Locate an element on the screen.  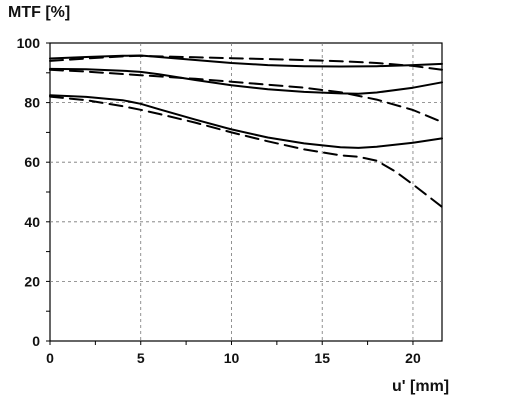
x-tick-label: 0 is located at coordinates (50, 358).